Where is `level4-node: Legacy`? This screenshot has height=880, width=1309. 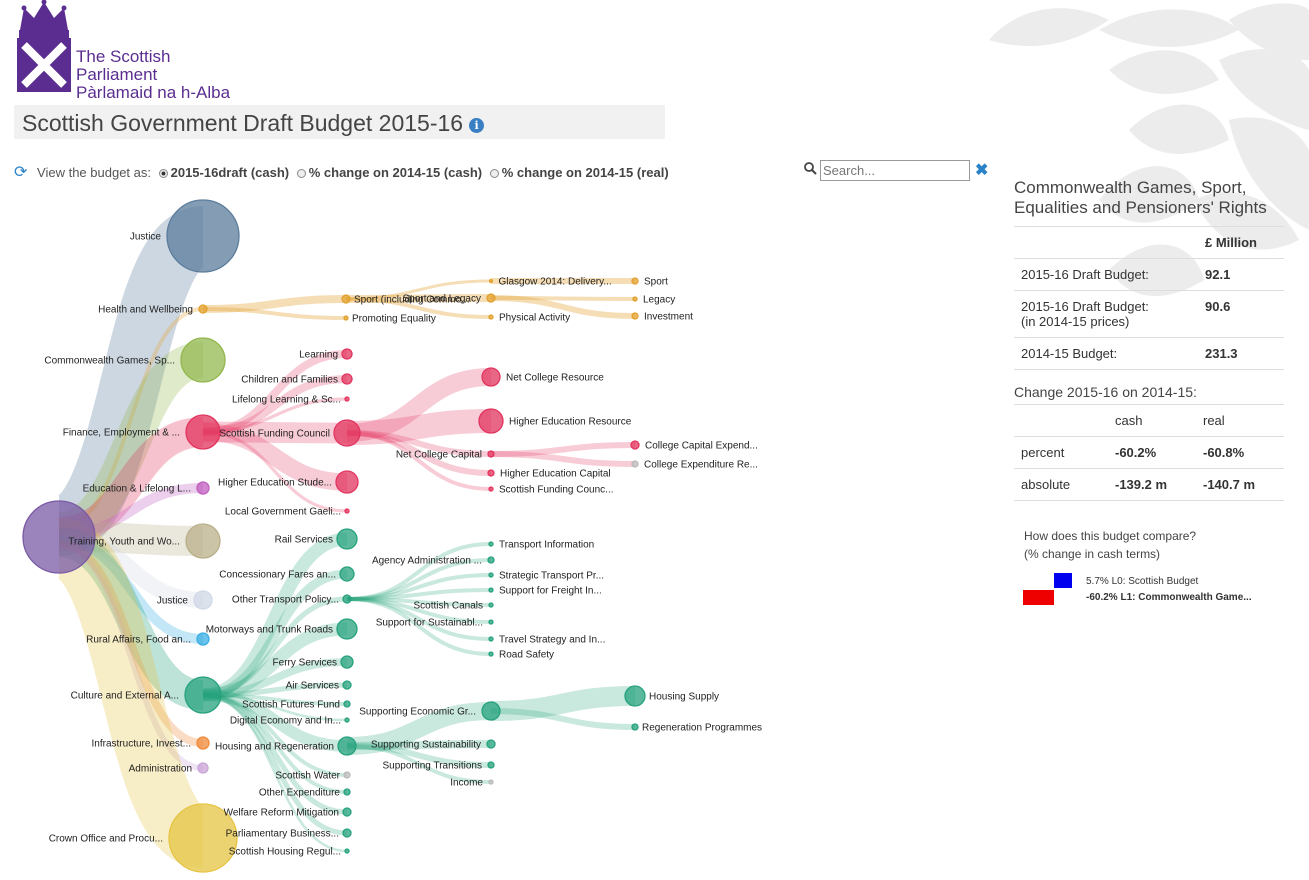 level4-node: Legacy is located at coordinates (653, 300).